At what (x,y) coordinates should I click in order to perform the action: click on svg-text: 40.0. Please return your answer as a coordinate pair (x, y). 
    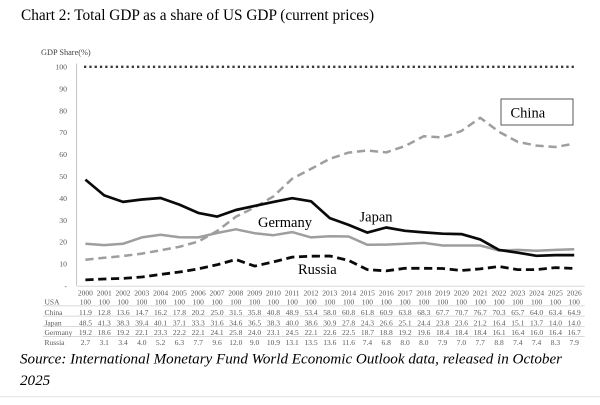
    Looking at the image, I should click on (292, 322).